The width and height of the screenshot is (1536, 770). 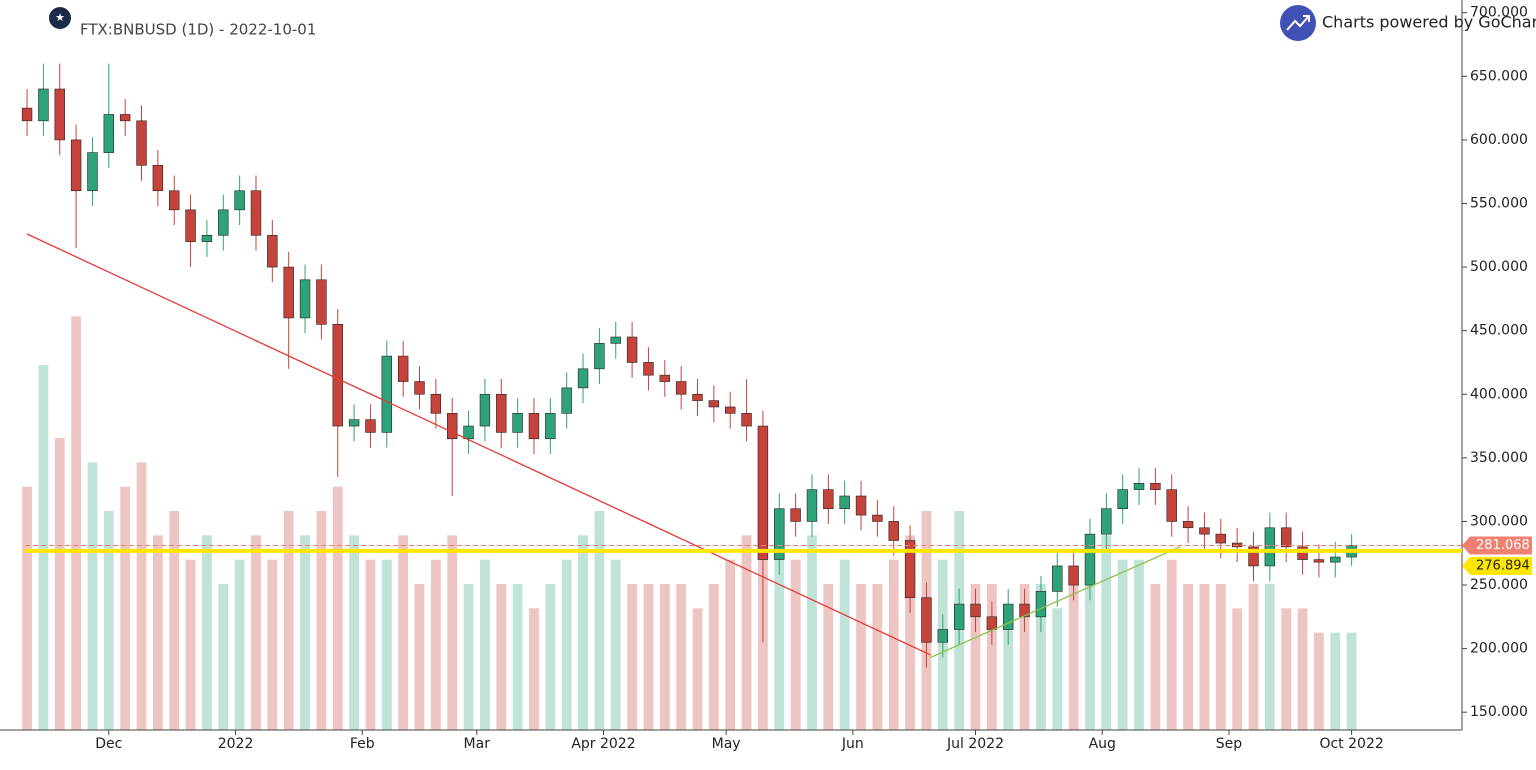 What do you see at coordinates (1229, 744) in the screenshot?
I see `x-tick-label: Sep` at bounding box center [1229, 744].